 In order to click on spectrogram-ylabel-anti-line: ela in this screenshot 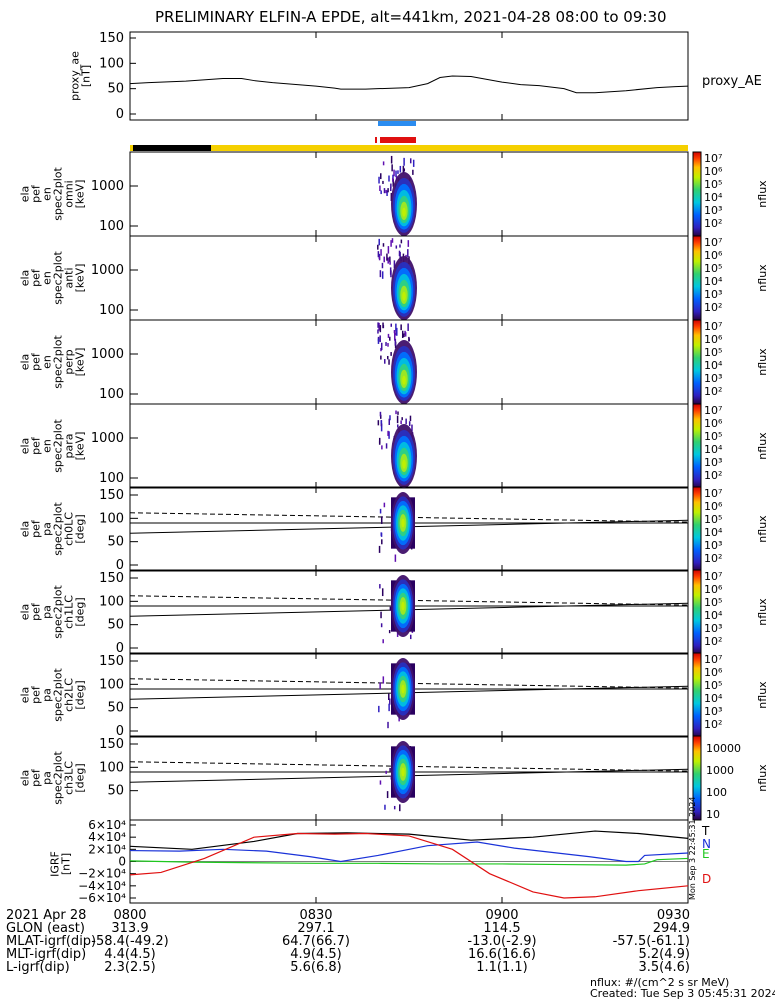, I will do `click(25, 278)`.